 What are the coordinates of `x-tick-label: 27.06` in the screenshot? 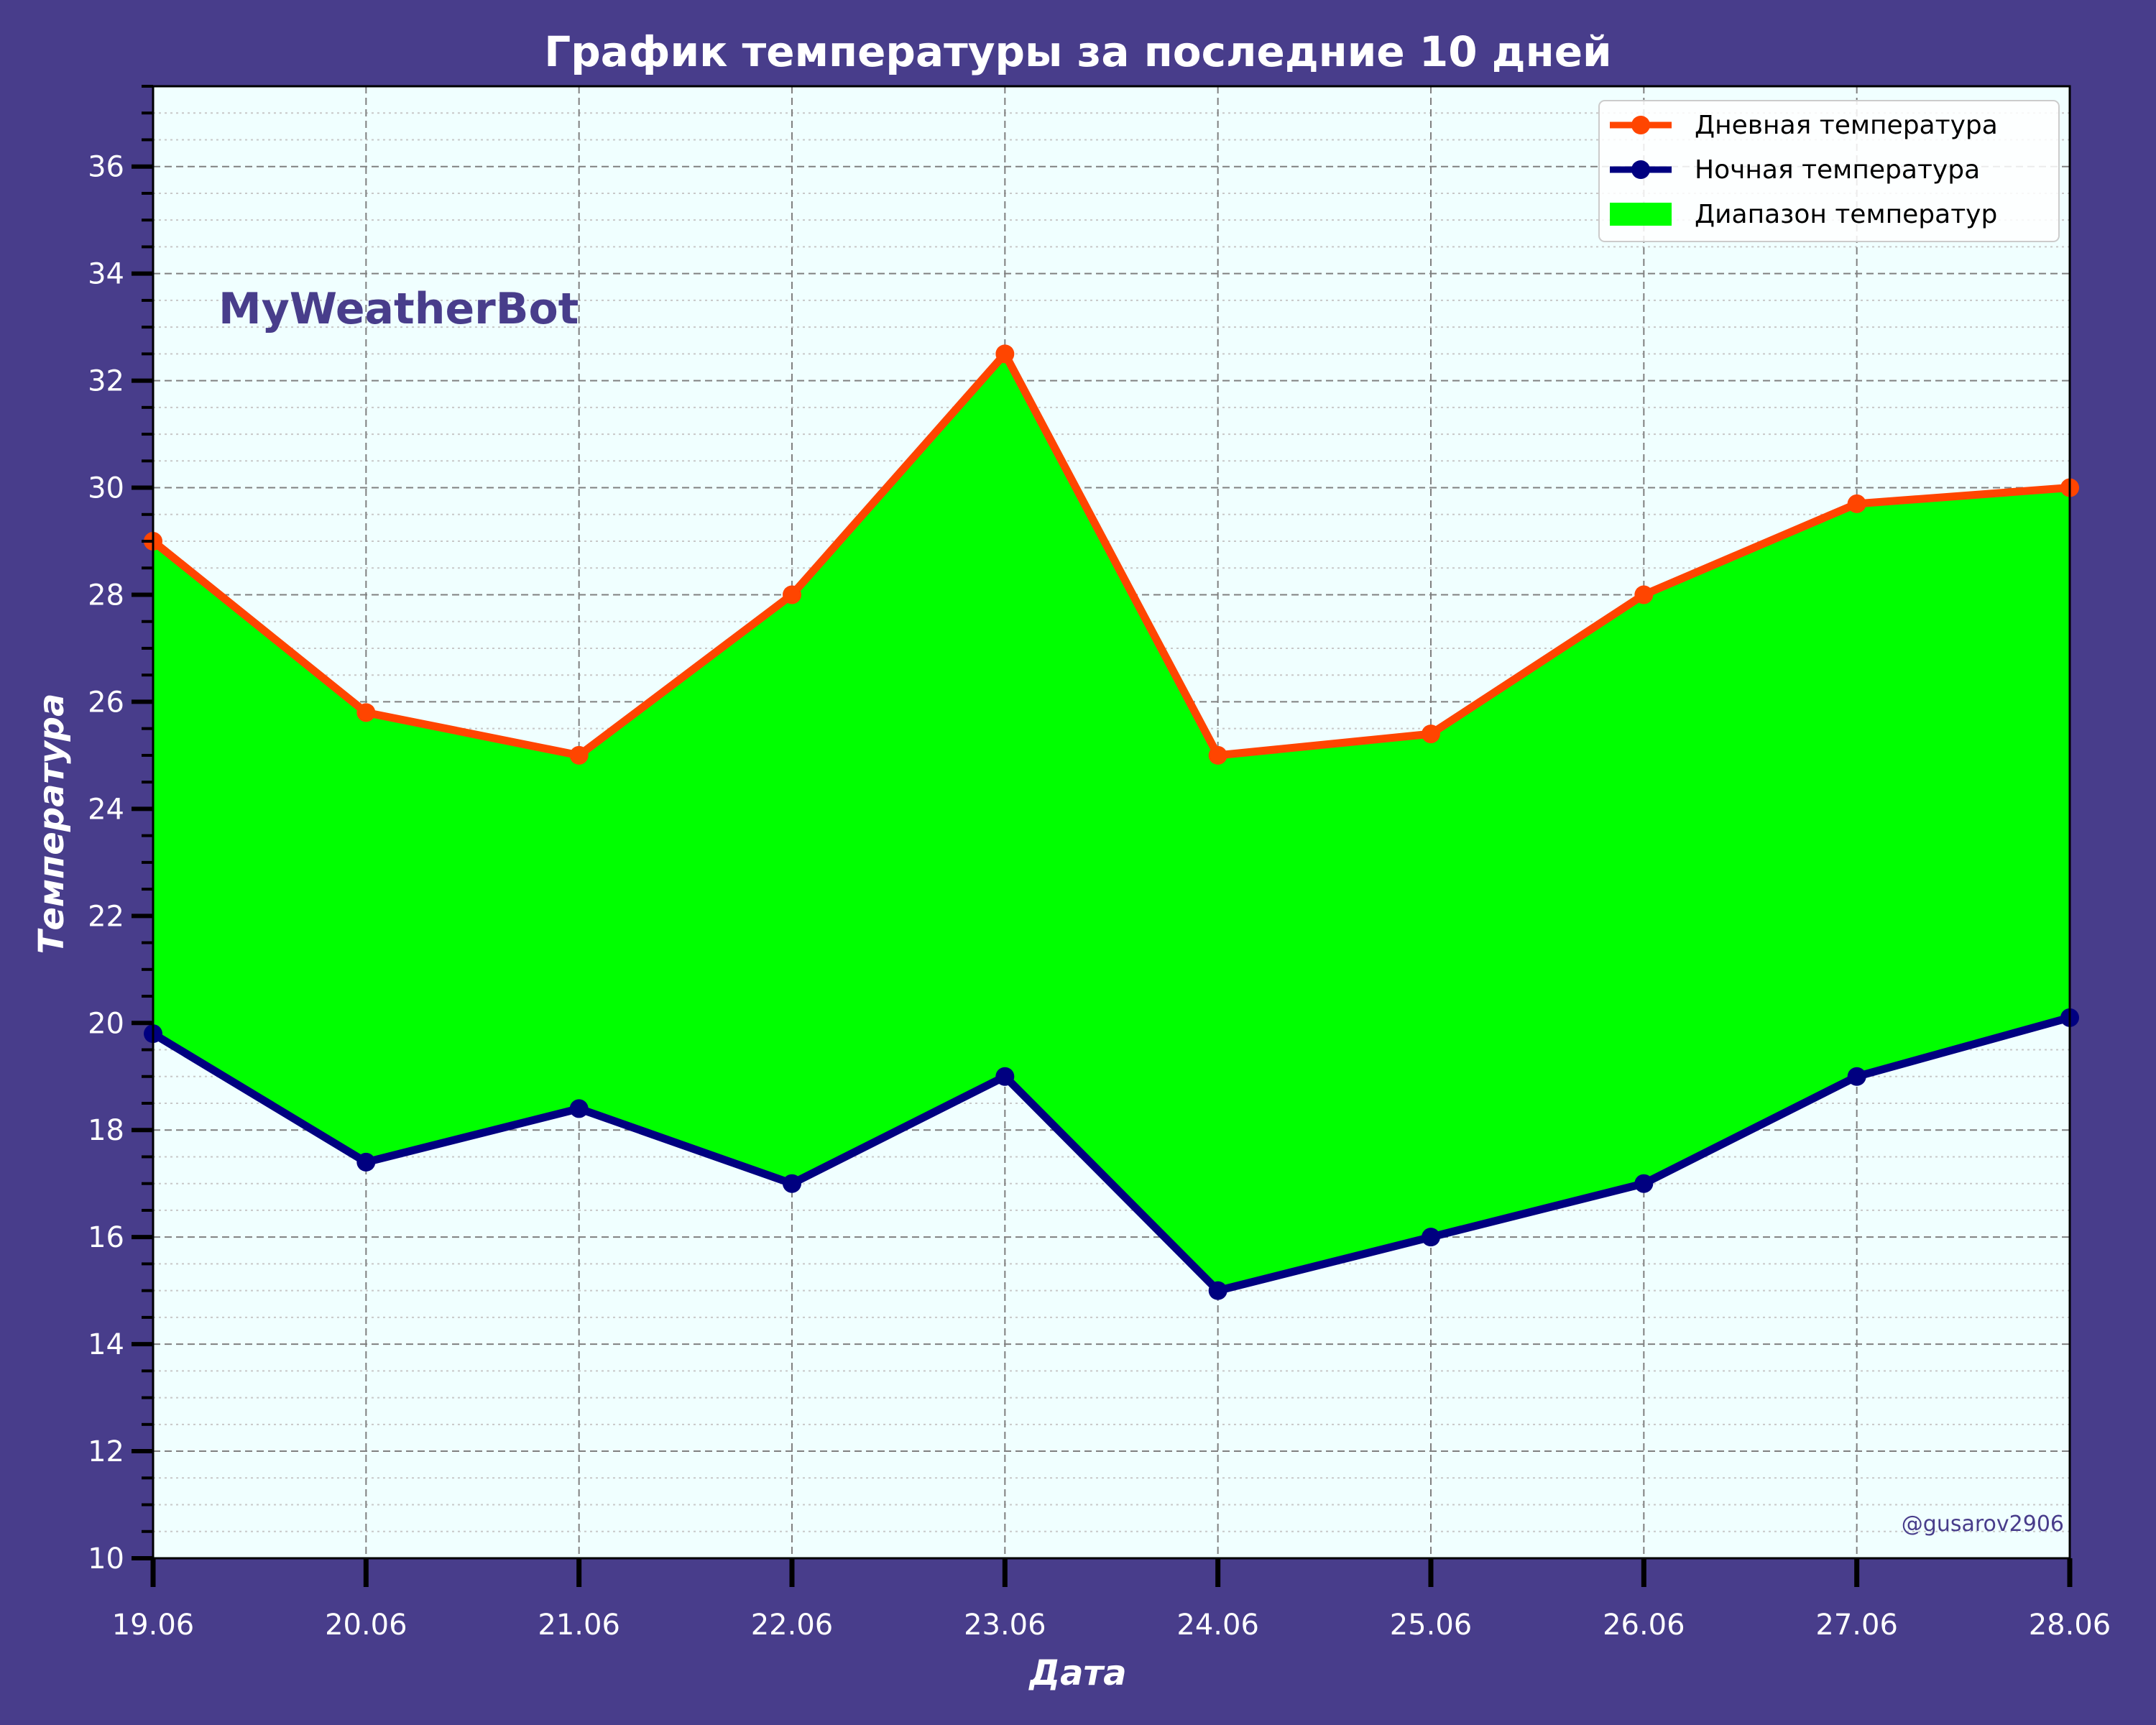 It's located at (1857, 1625).